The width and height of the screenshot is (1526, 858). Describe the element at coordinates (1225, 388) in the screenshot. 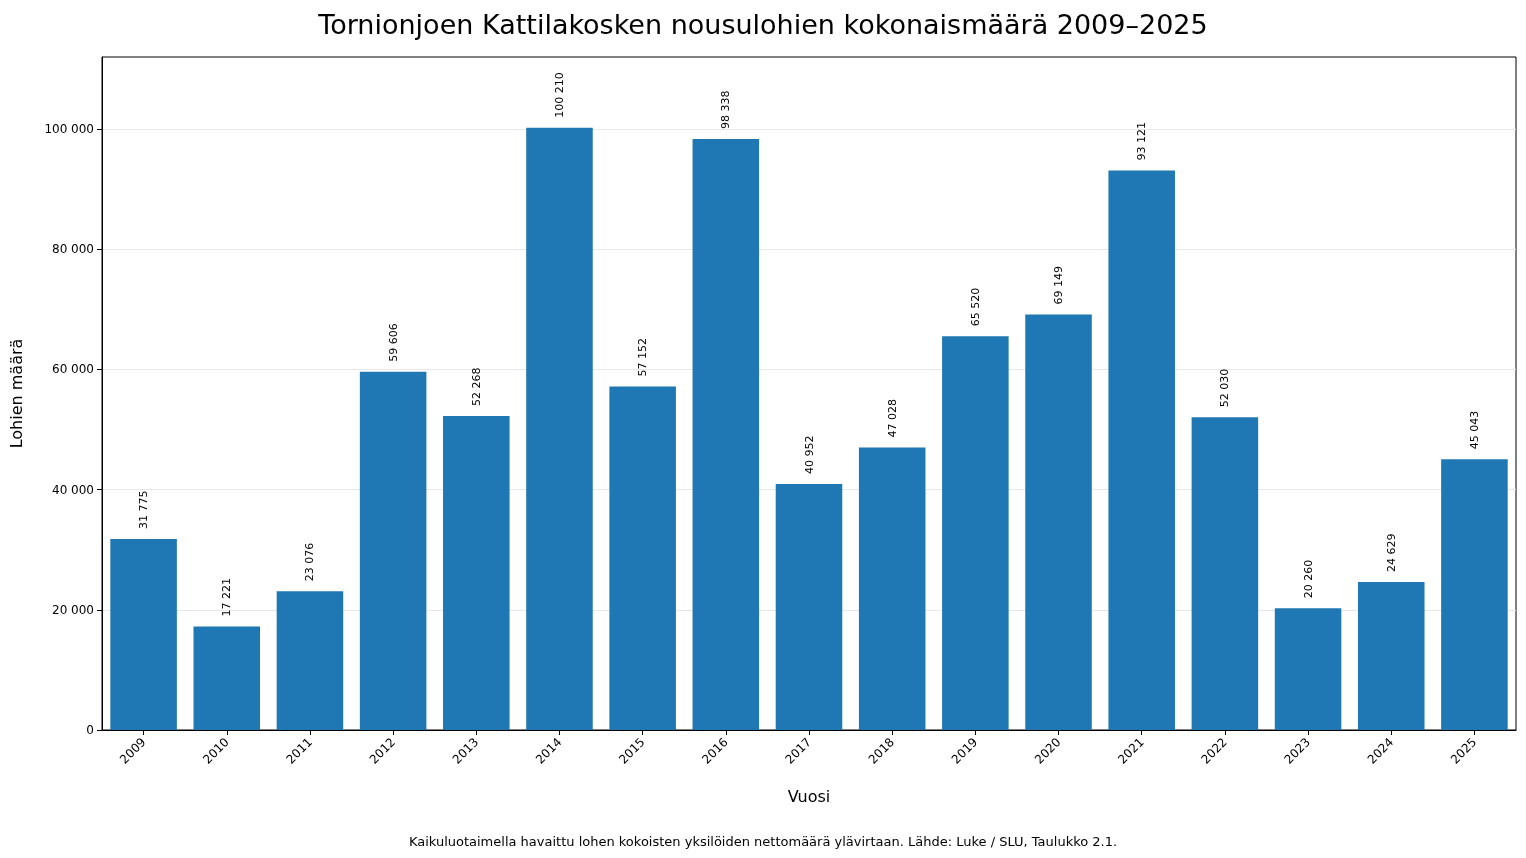

I see `data-label: 52 030` at that location.